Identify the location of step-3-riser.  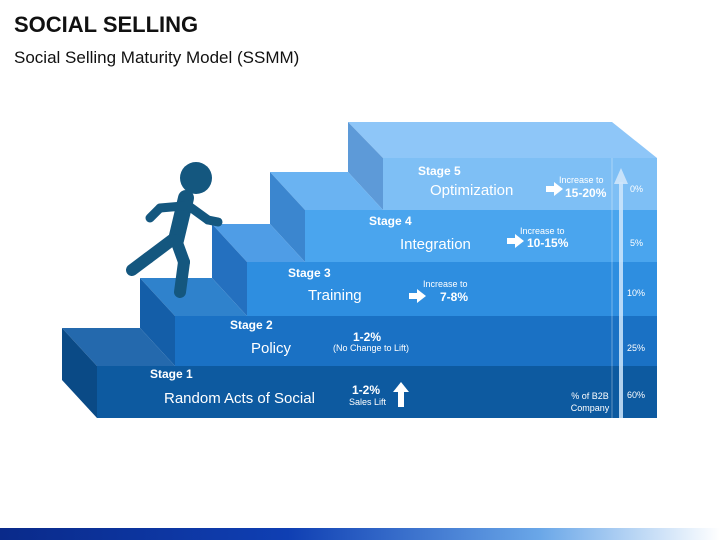
(229, 270).